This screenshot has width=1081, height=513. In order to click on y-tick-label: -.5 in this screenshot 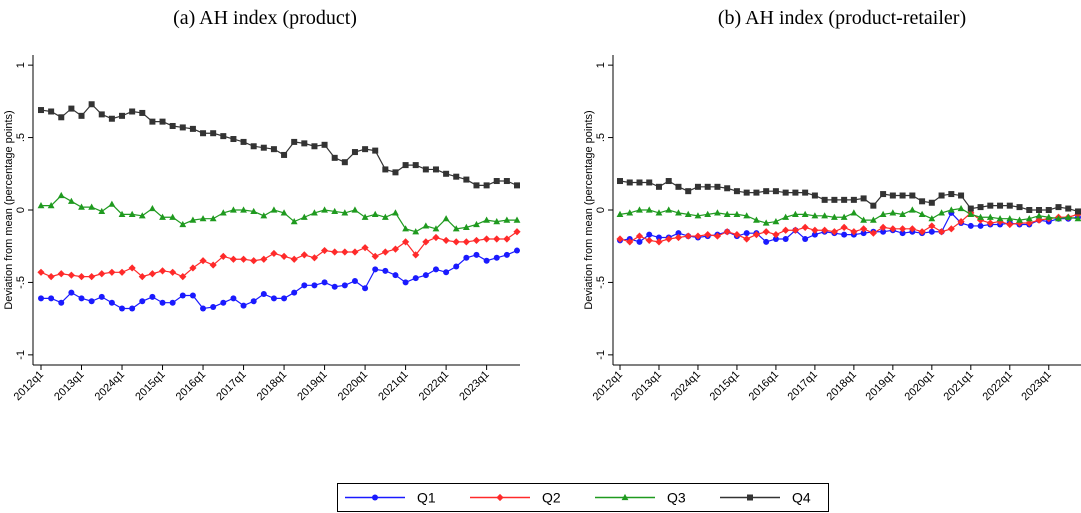, I will do `click(601, 282)`.